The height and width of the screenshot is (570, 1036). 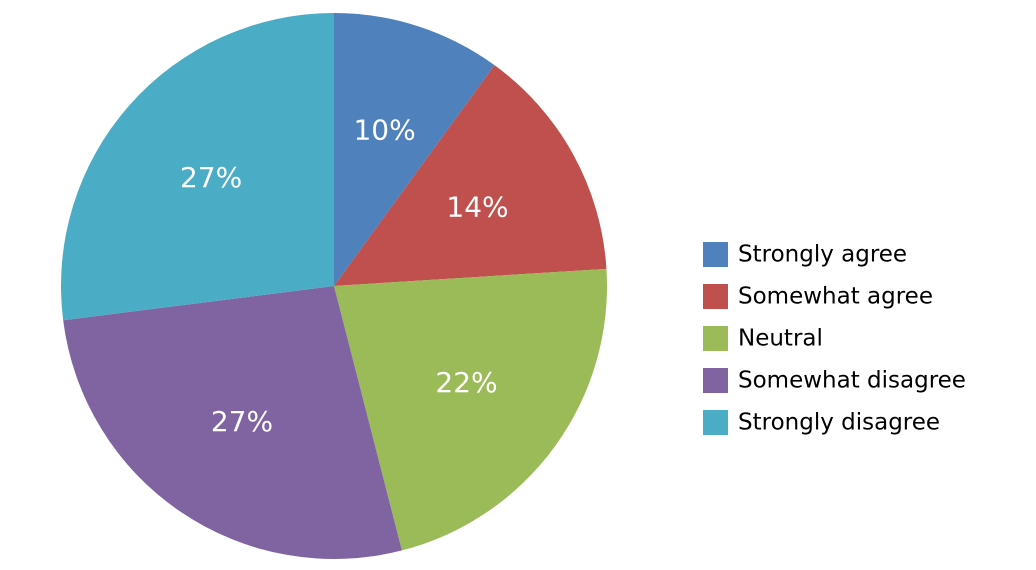 What do you see at coordinates (822, 255) in the screenshot?
I see `legend-label-strongly-agree: Strongly agree` at bounding box center [822, 255].